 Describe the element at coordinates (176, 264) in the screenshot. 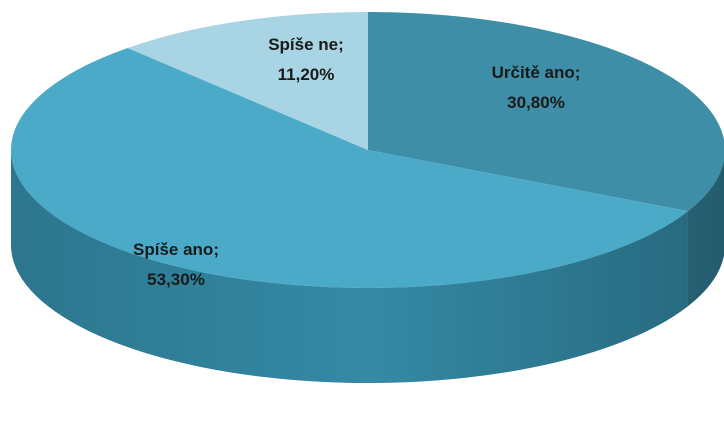

I see `pie-label-spise-ano: Spíše ano; 53,30%` at that location.